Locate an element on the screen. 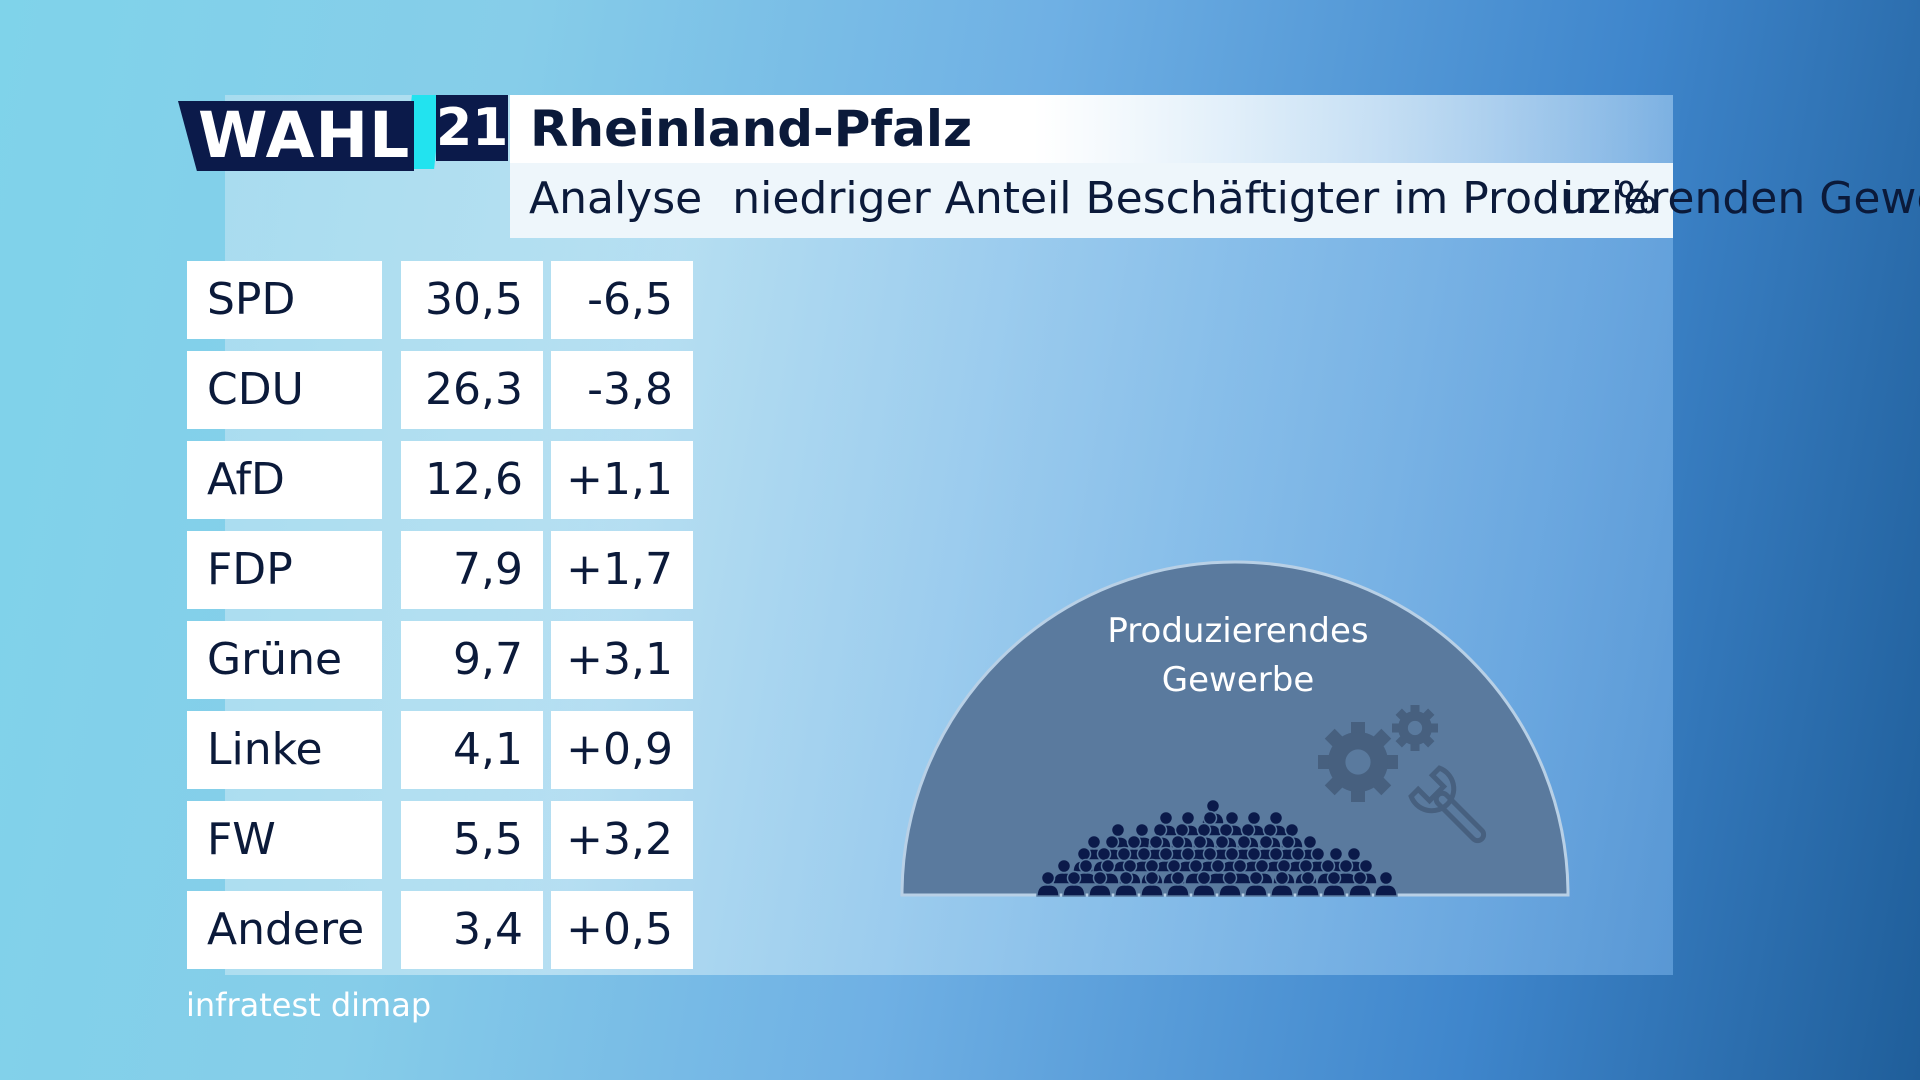  party-result: 3,4 is located at coordinates (472, 930).